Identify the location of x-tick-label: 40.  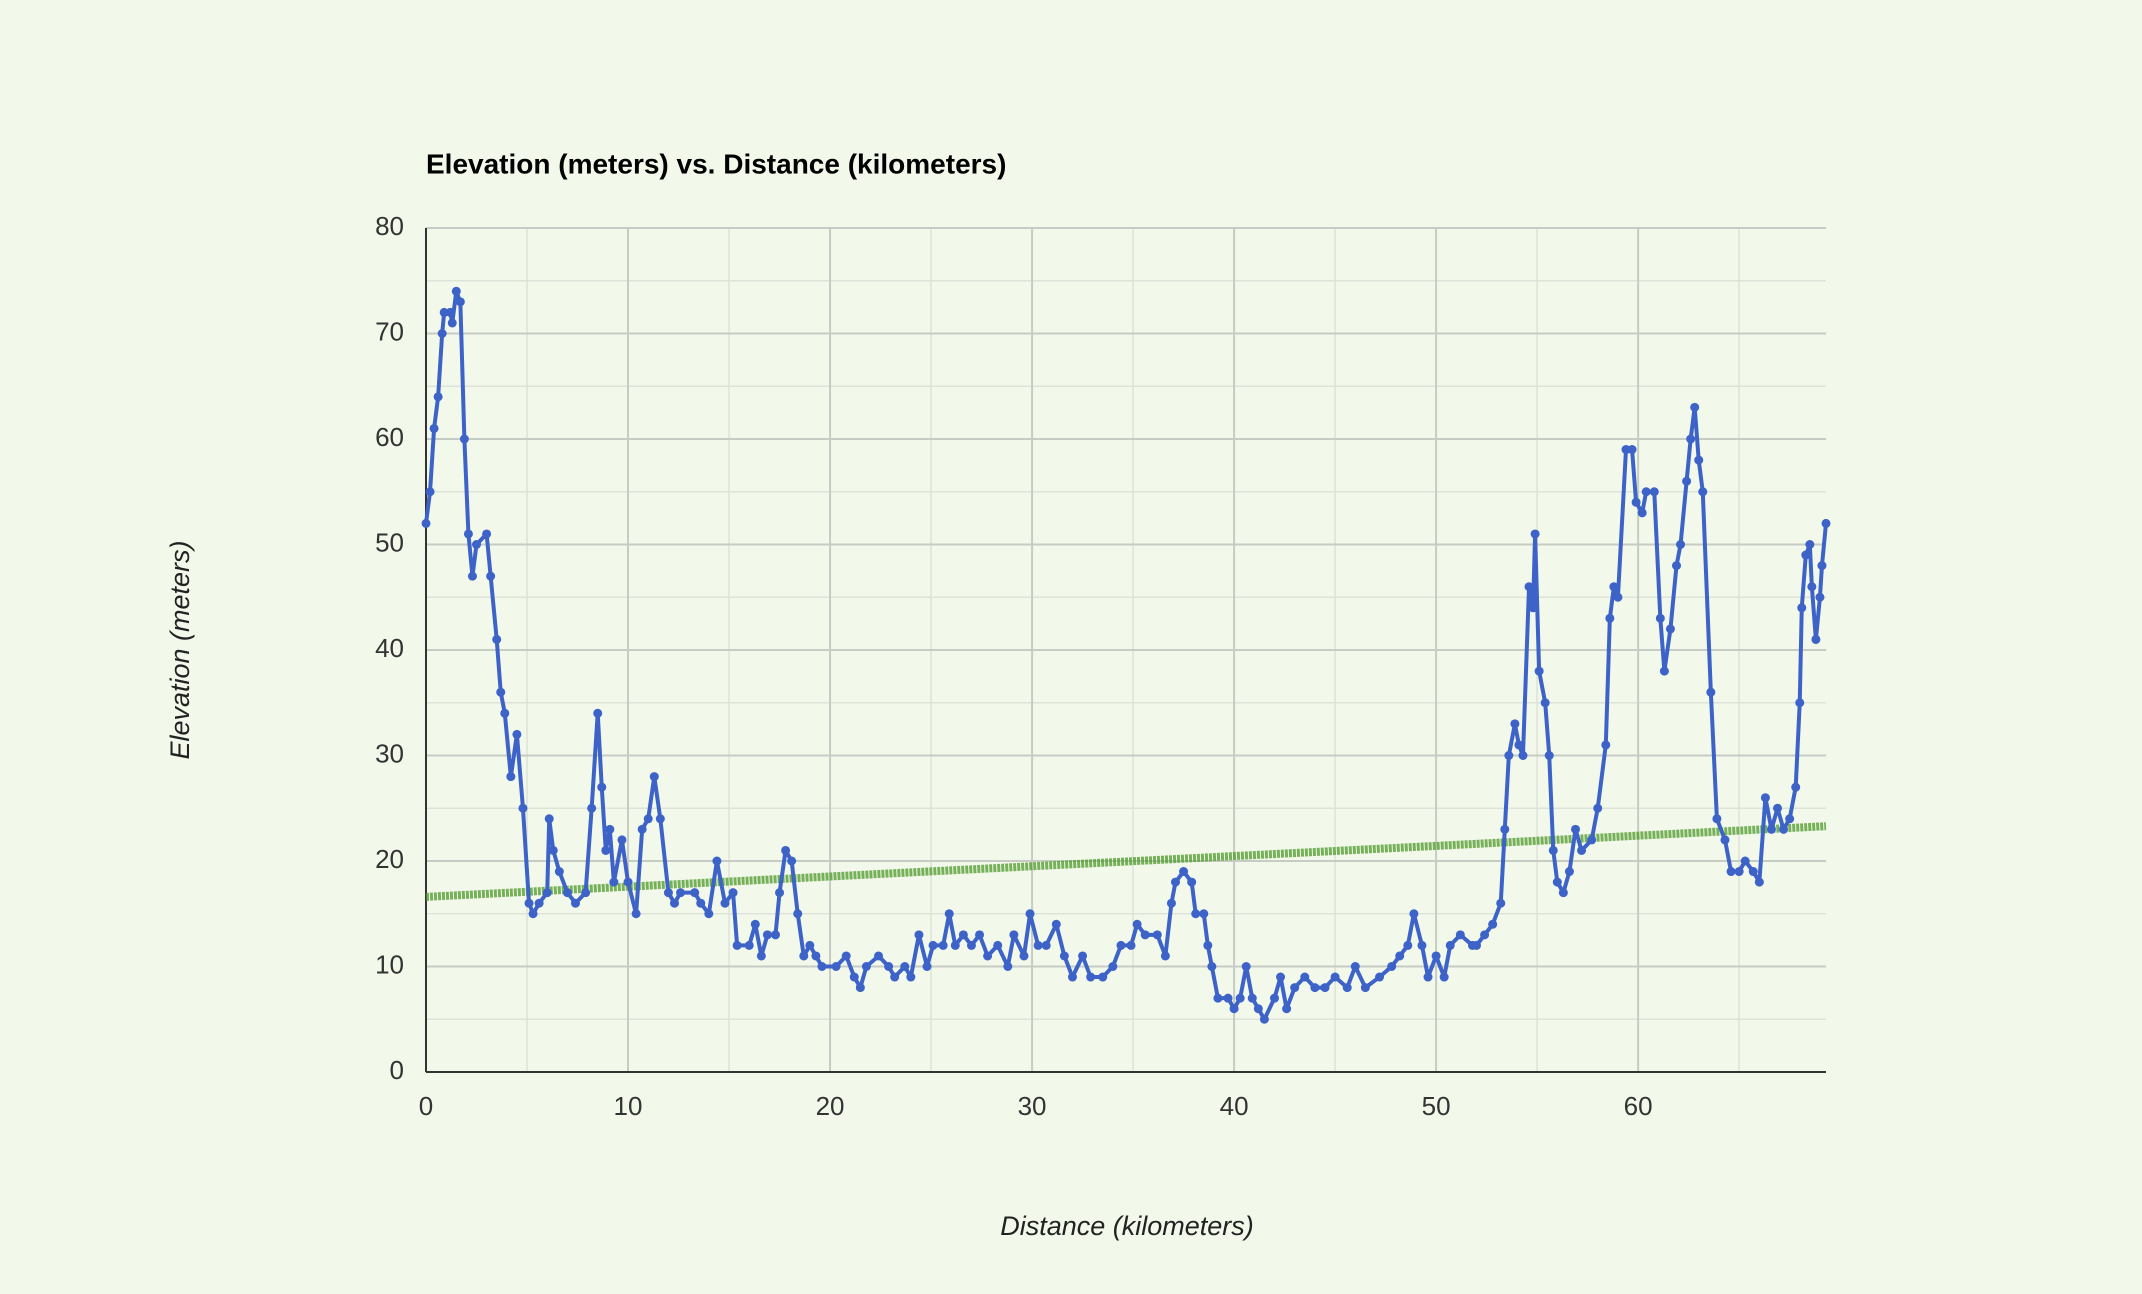
(1234, 1106).